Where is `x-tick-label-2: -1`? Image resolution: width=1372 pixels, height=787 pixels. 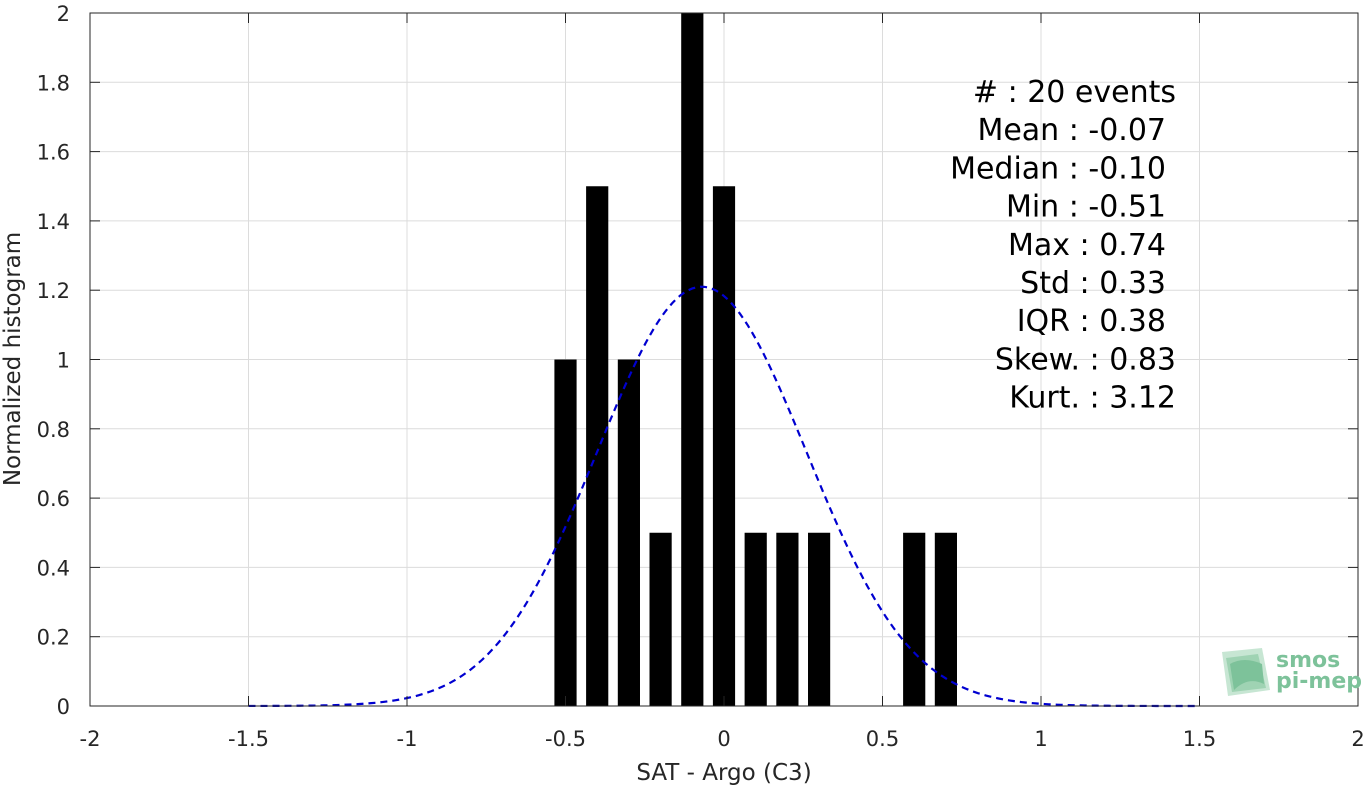 x-tick-label-2: -1 is located at coordinates (407, 739).